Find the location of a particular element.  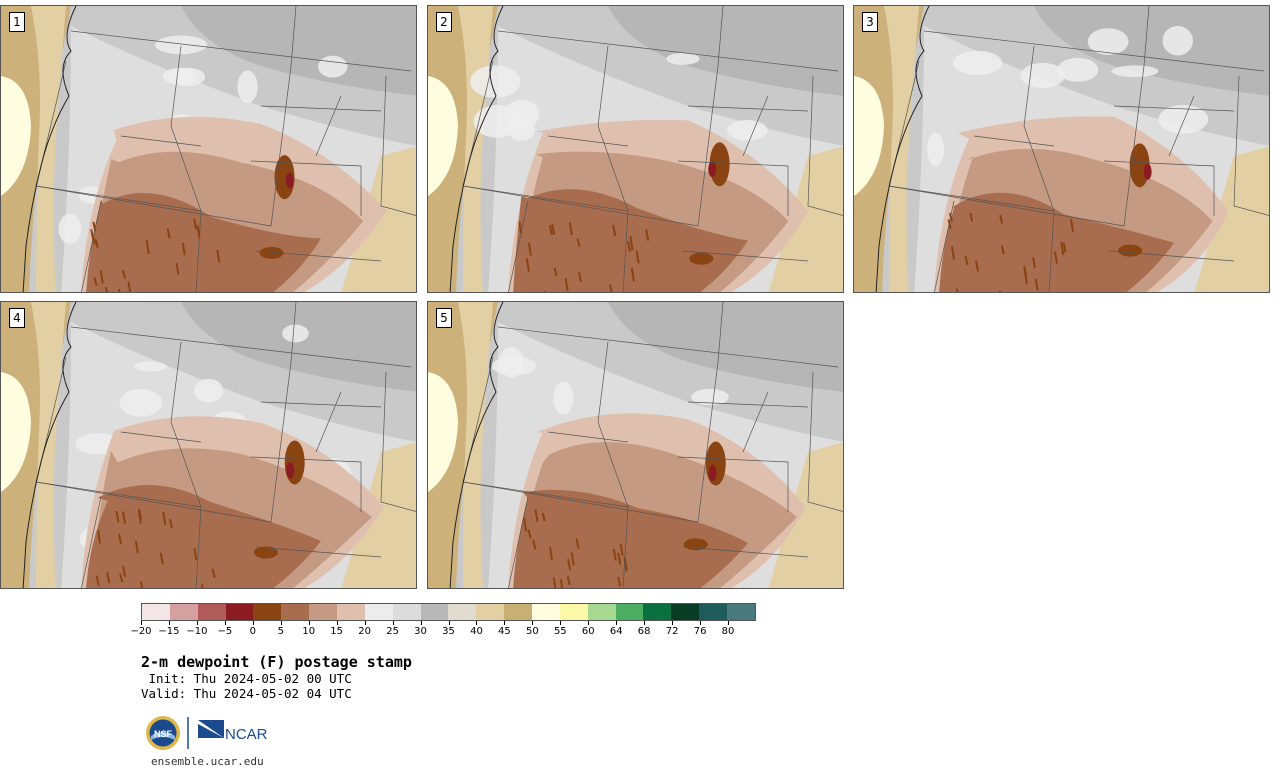

extreme-dry-spot is located at coordinates (289, 180).